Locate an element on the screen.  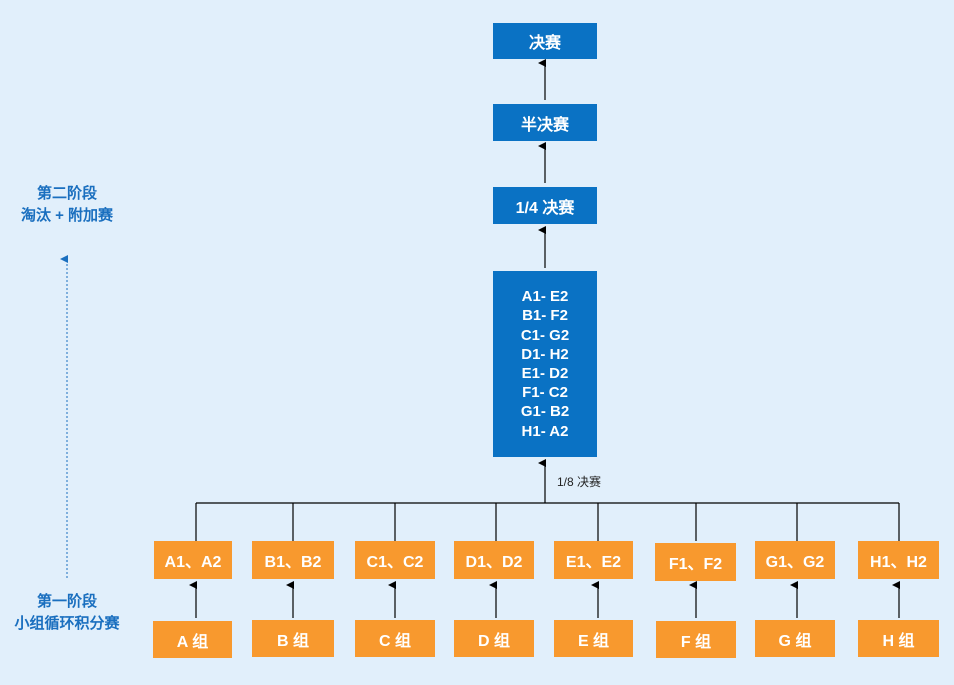
second-stage-subtitle: 淘汰 + 附加赛 is located at coordinates (67, 215).